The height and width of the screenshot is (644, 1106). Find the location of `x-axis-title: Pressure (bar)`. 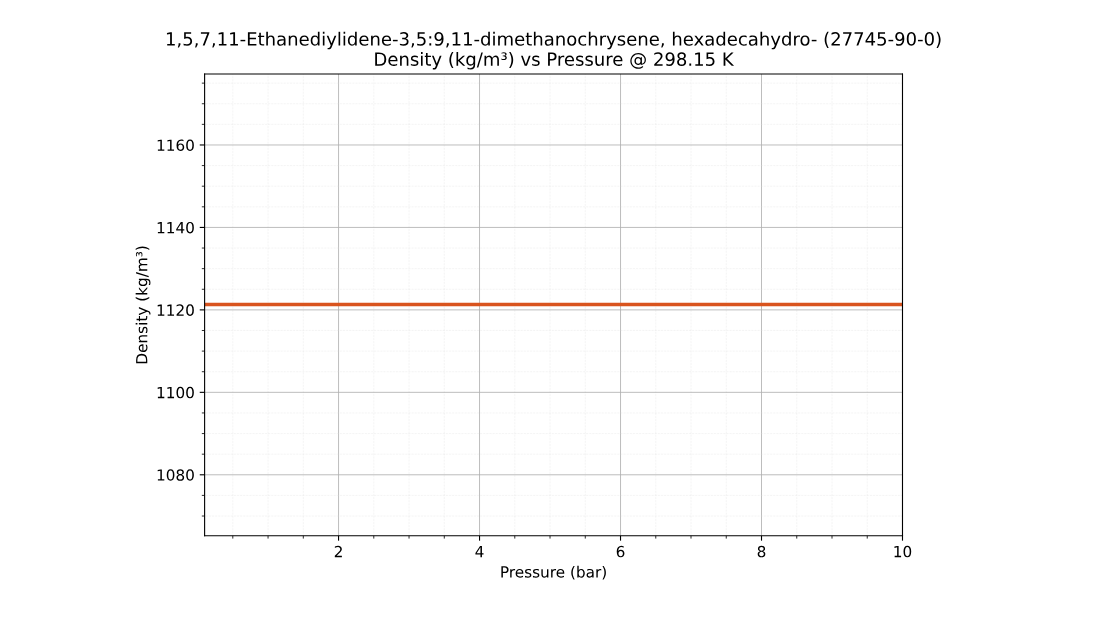

x-axis-title: Pressure (bar) is located at coordinates (553, 572).